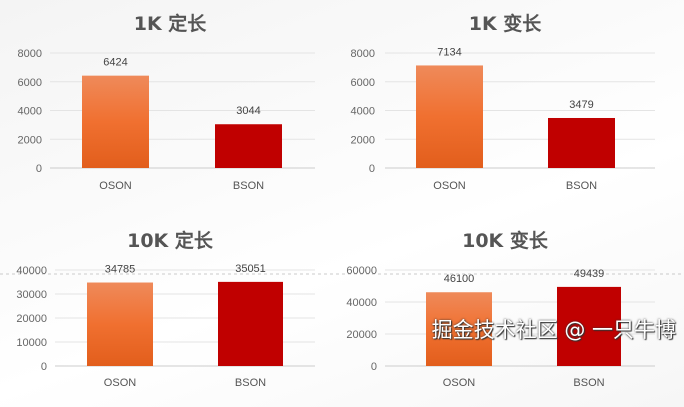 The image size is (684, 407). Describe the element at coordinates (250, 269) in the screenshot. I see `data-label: 35051` at that location.